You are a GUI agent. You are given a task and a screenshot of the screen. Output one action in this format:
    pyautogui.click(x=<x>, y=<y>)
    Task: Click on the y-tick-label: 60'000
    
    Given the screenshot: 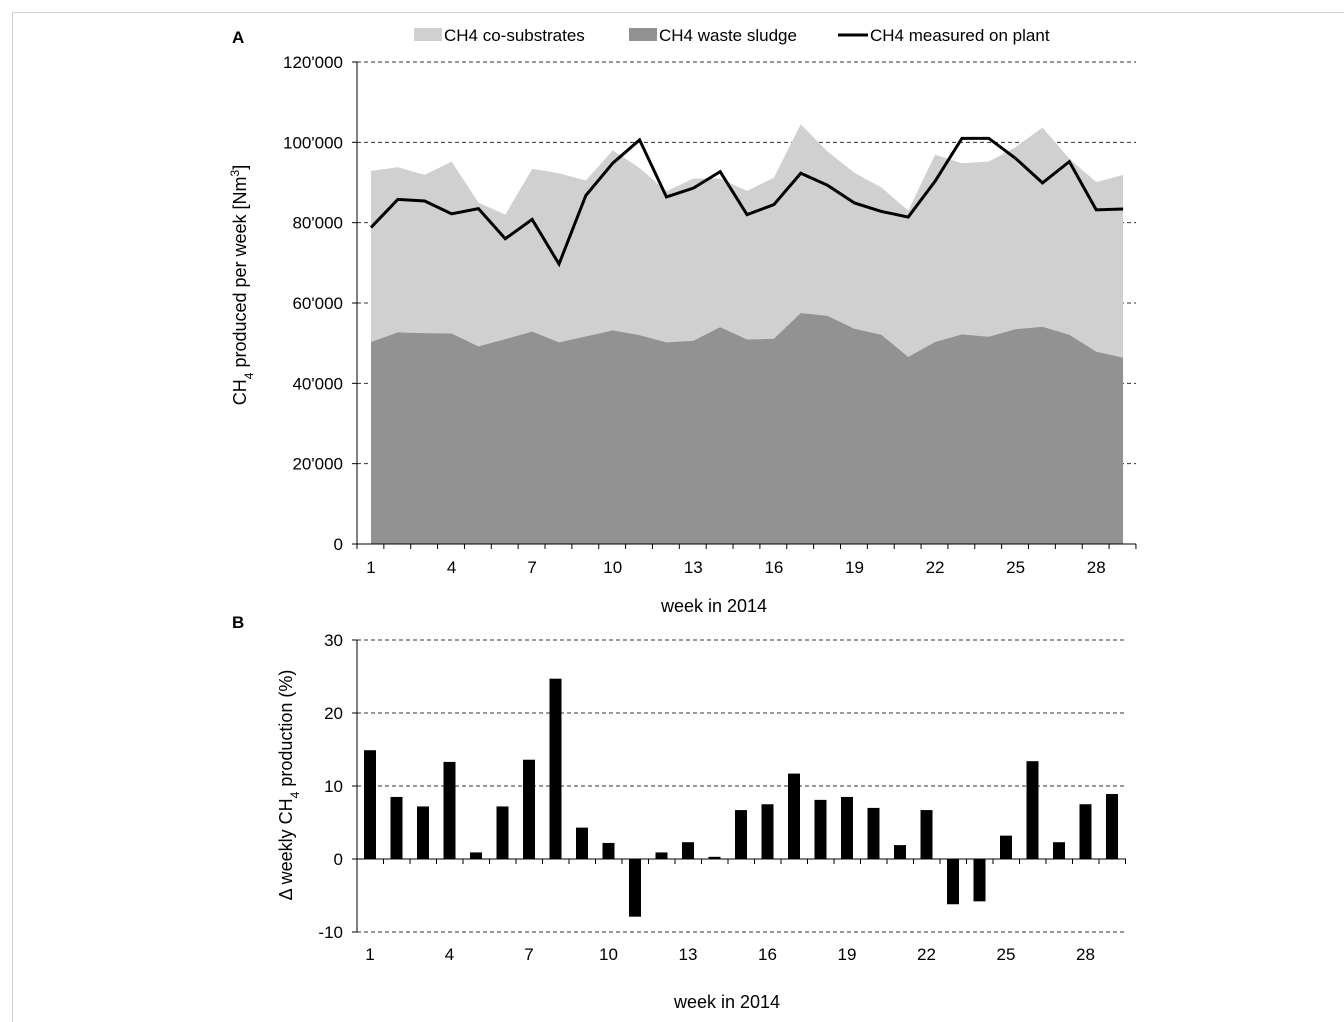 What is the action you would take?
    pyautogui.click(x=317, y=303)
    